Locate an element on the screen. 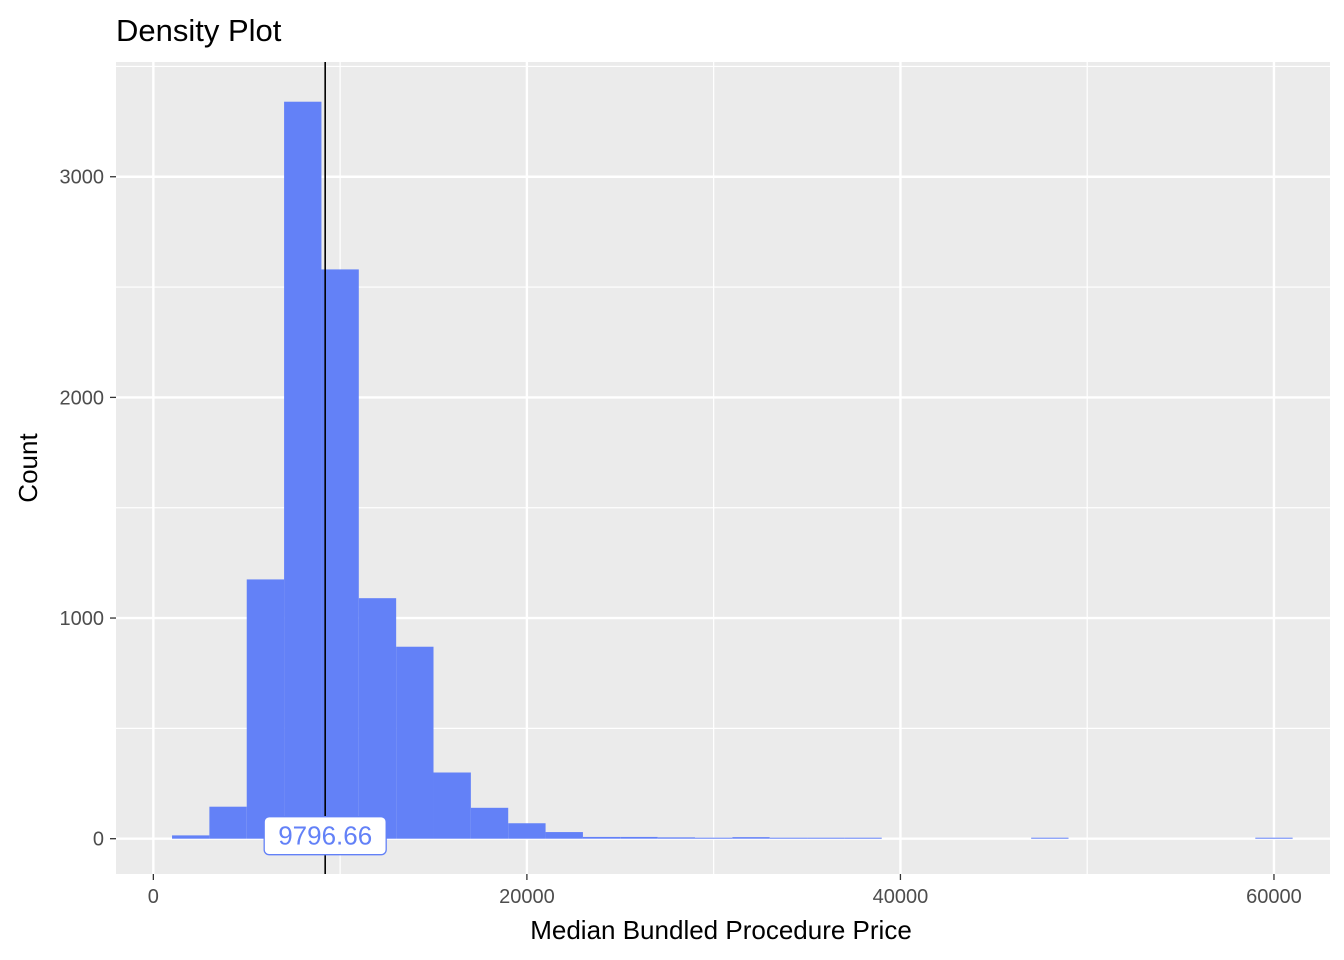  median-marker: 9796.66 is located at coordinates (325, 468).